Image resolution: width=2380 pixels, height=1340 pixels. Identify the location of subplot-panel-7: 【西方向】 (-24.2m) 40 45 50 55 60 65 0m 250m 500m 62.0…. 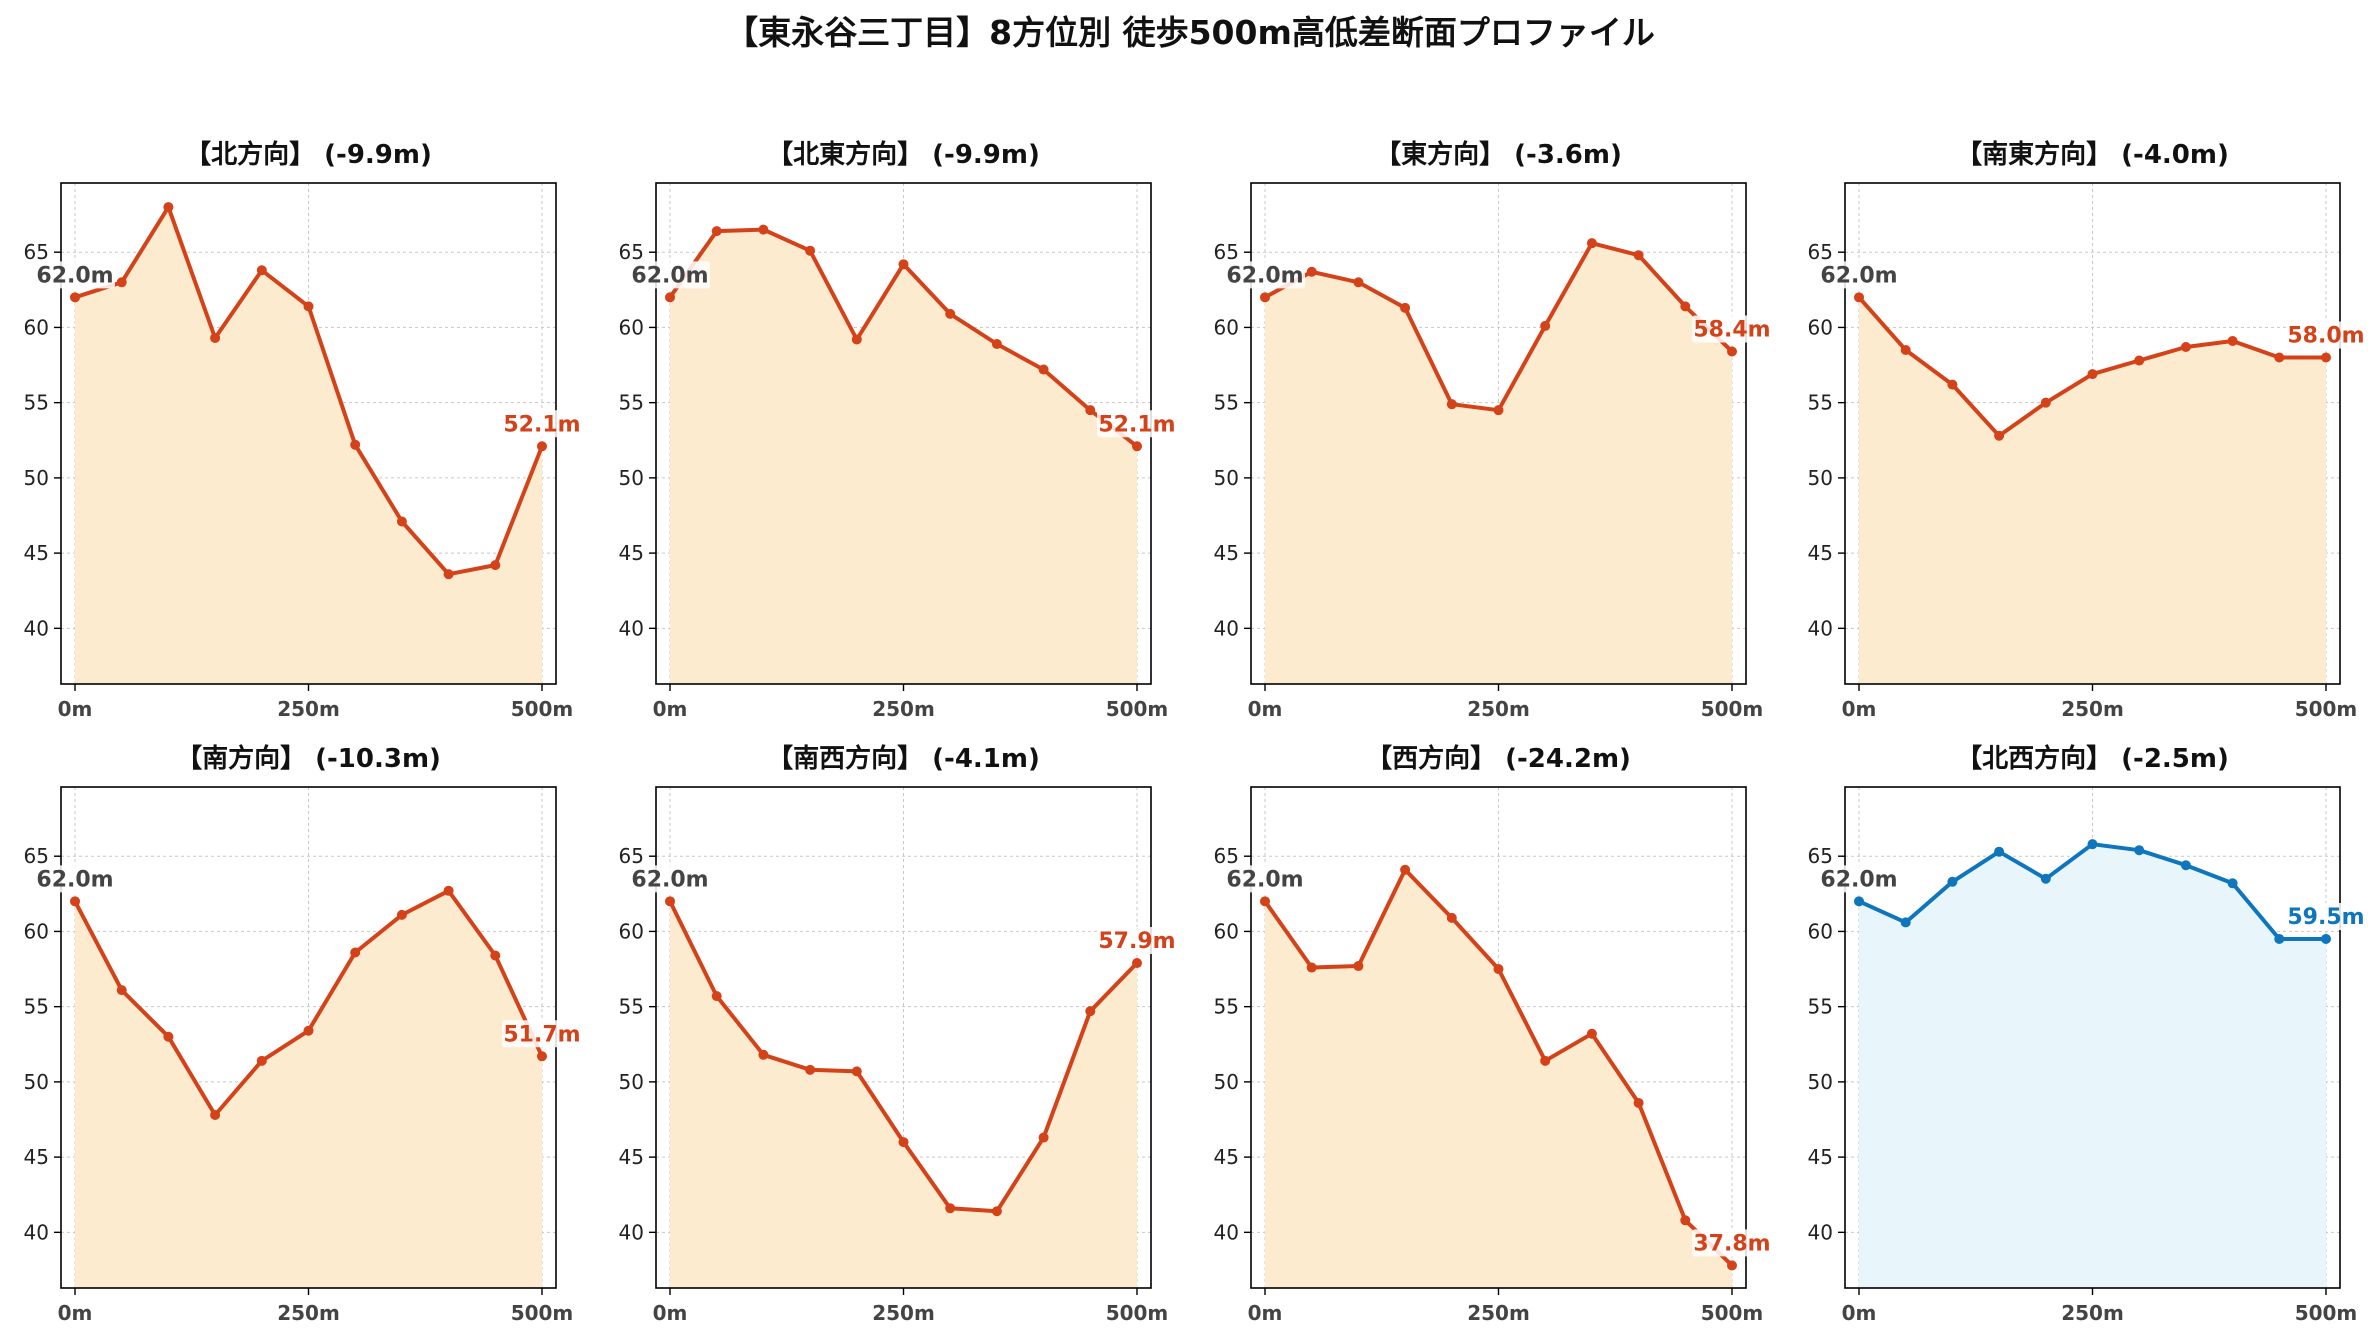
(1493, 1034).